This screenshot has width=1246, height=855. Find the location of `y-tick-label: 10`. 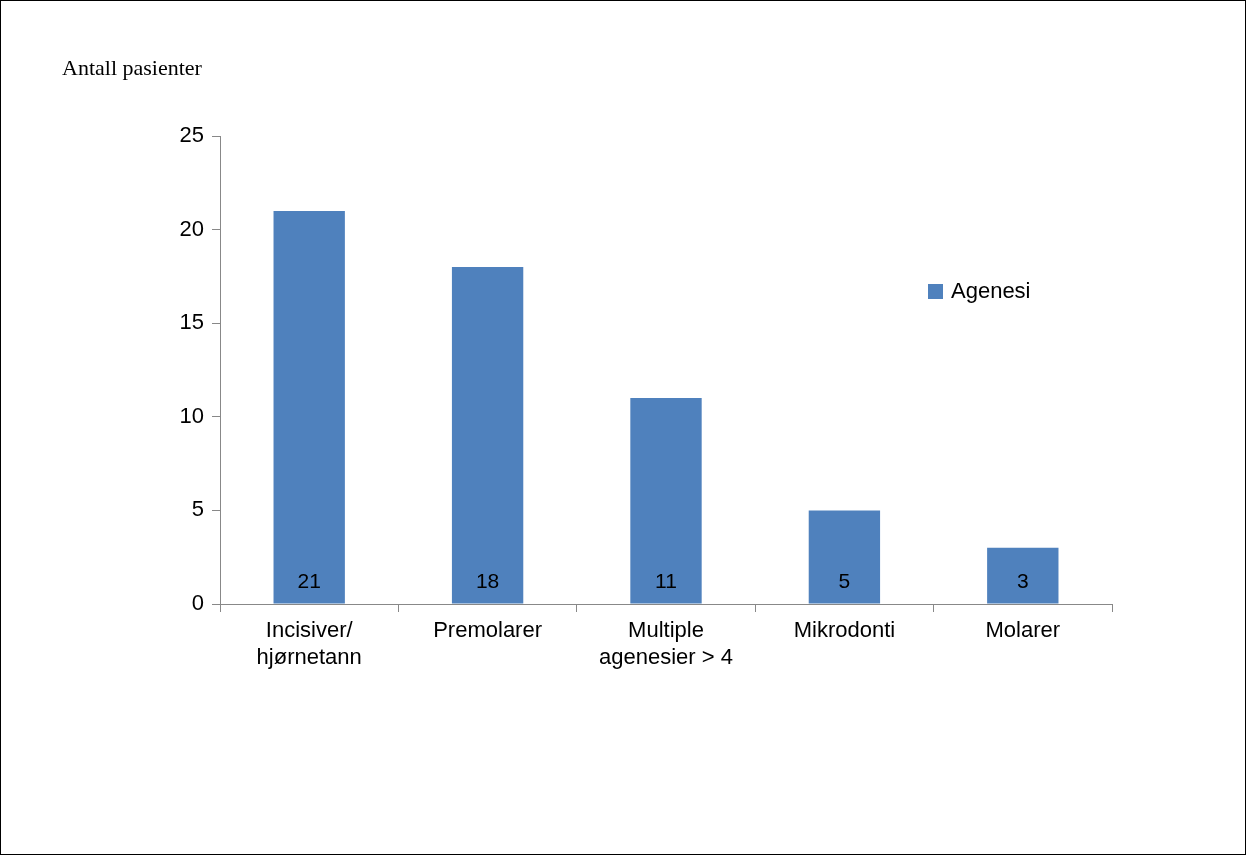

y-tick-label: 10 is located at coordinates (191, 415).